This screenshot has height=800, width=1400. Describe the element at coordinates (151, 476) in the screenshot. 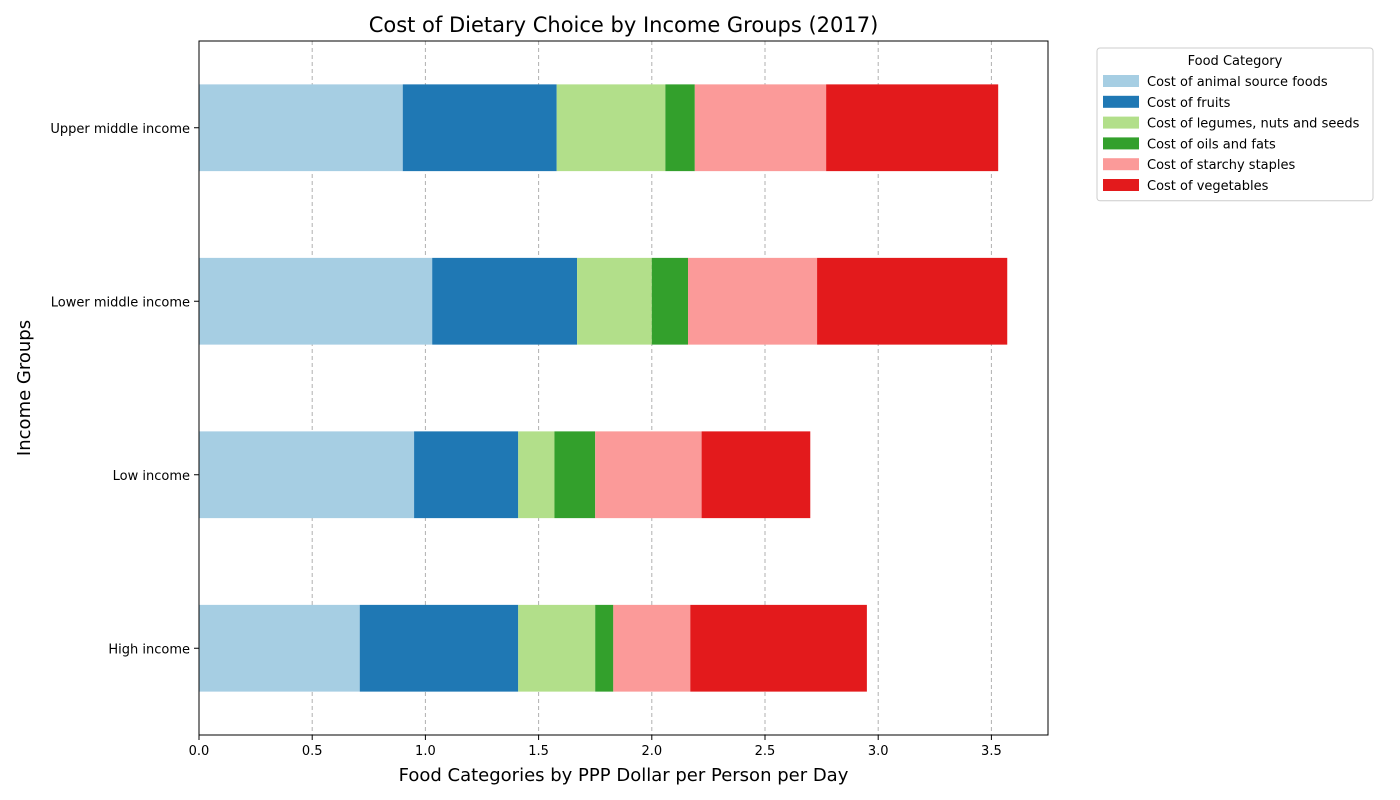

I see `y-tick-label: Low income` at that location.